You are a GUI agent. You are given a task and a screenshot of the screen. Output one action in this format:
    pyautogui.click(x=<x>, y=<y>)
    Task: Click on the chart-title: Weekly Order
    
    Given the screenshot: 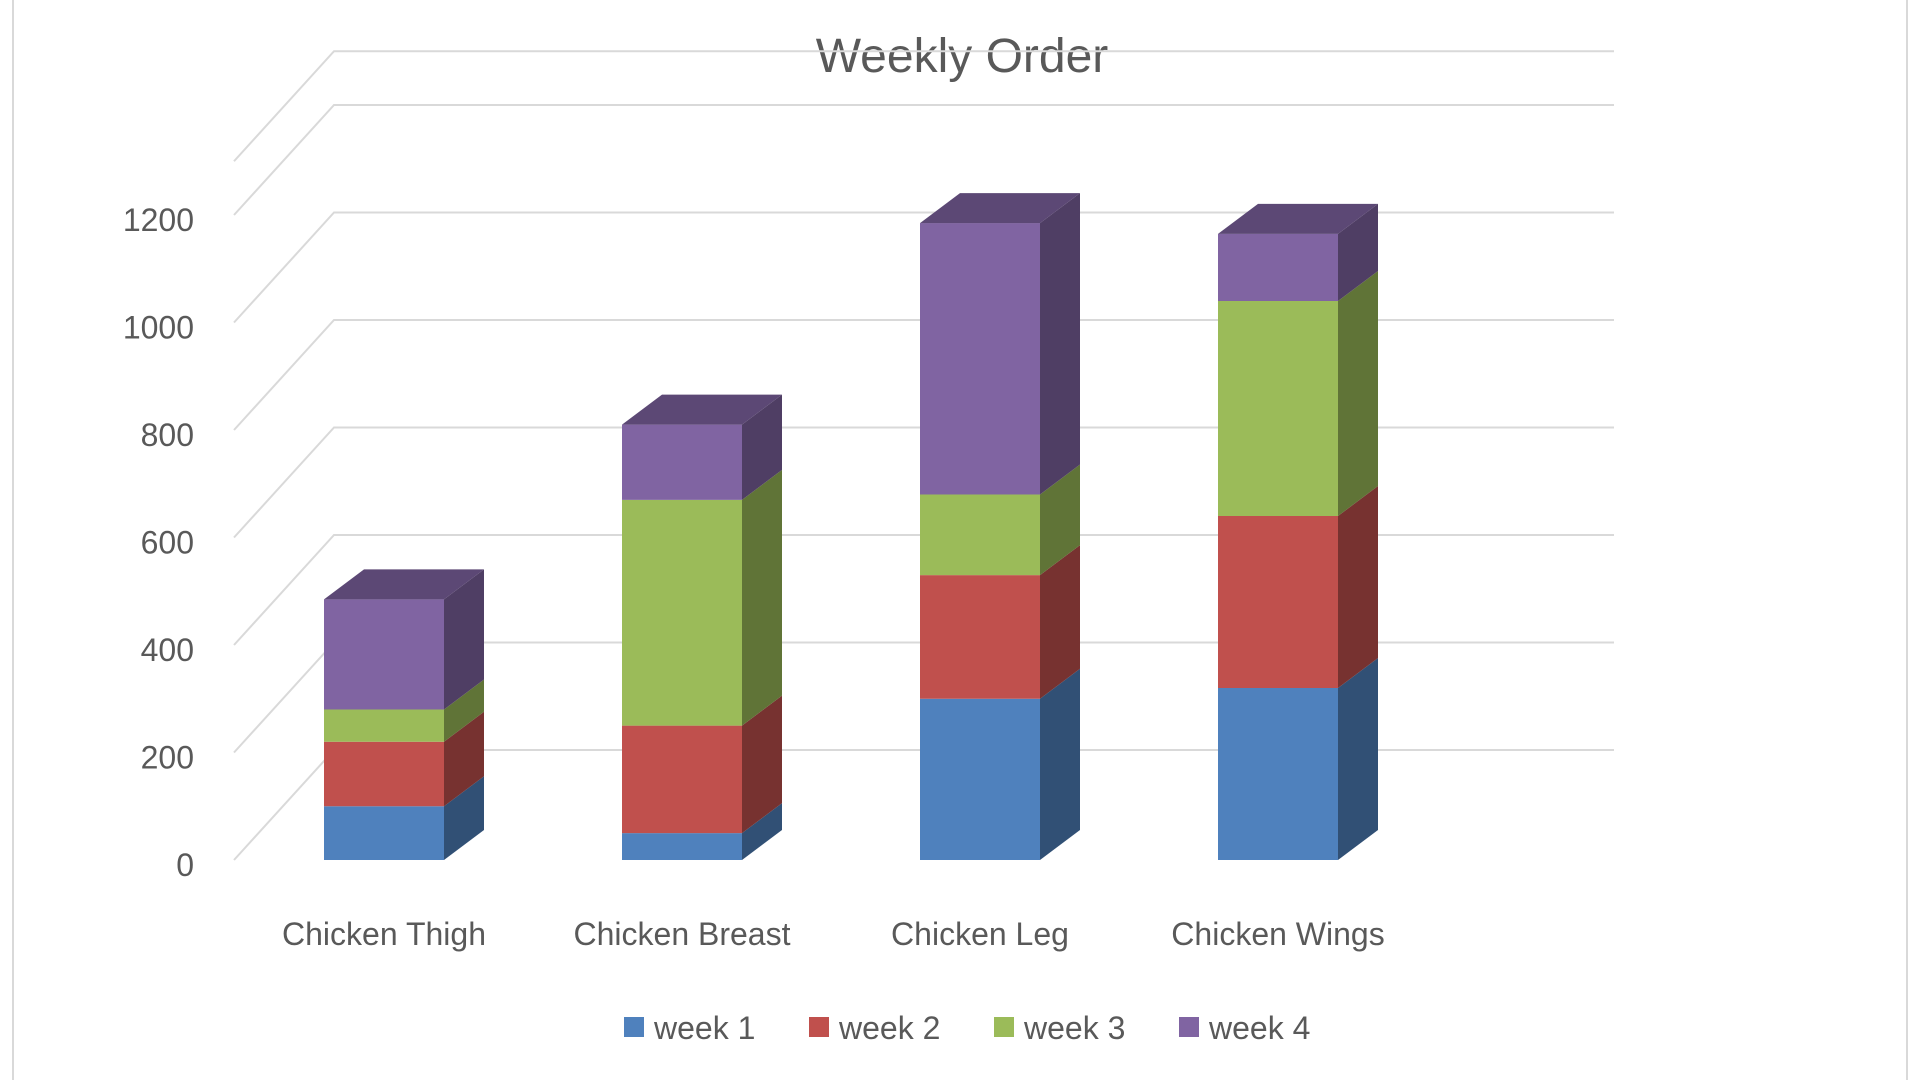 What is the action you would take?
    pyautogui.click(x=962, y=56)
    